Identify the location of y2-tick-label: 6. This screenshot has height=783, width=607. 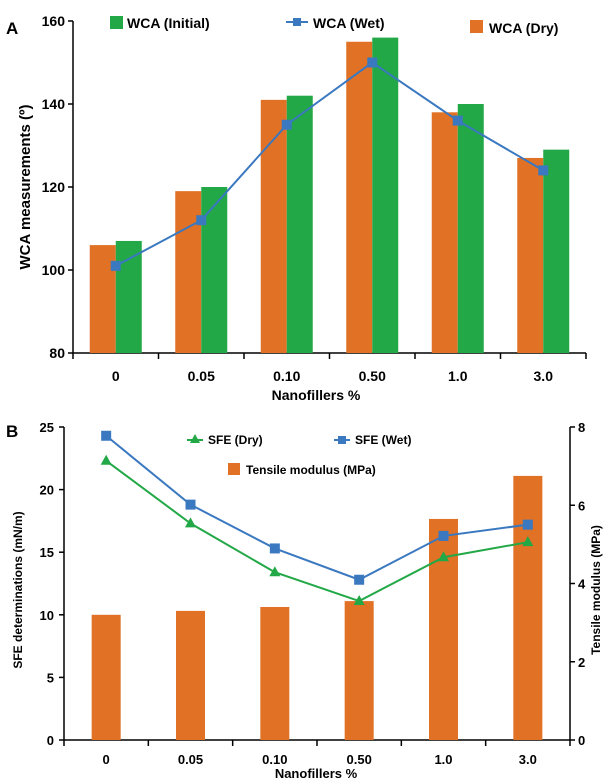
(581, 505).